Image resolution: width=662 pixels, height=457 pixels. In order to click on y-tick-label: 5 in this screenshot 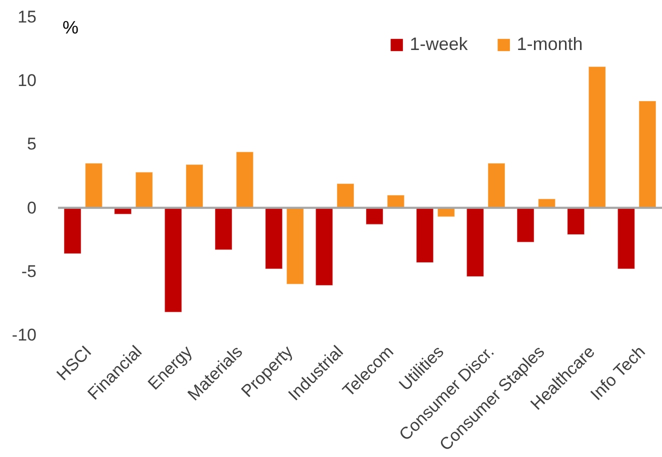, I will do `click(31, 144)`.